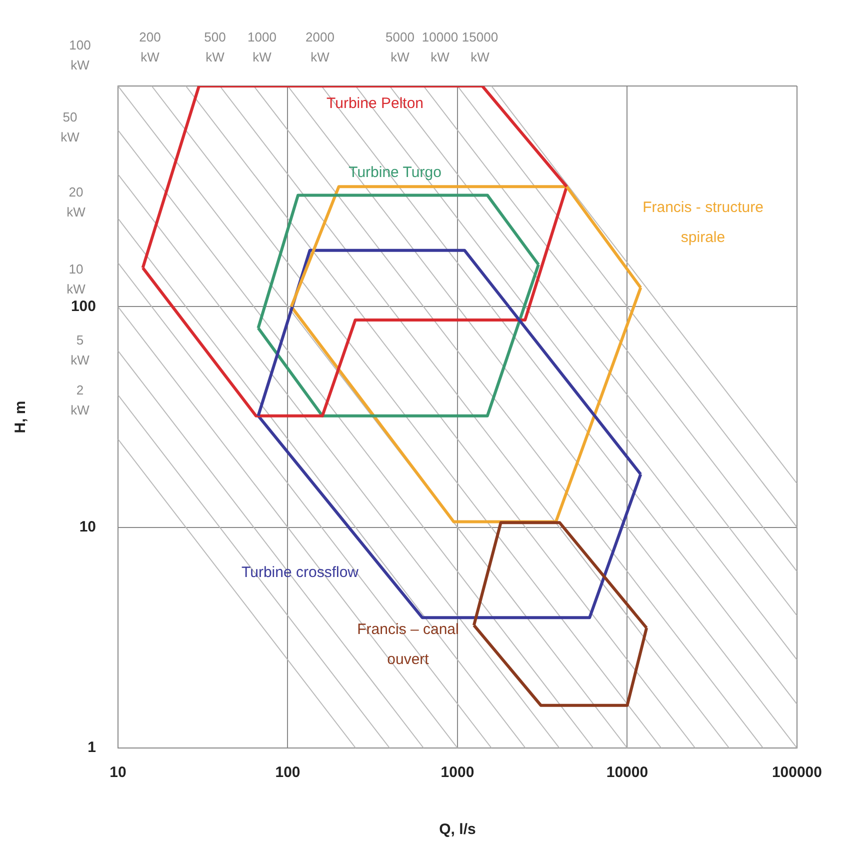 The width and height of the screenshot is (849, 855). I want to click on text: 2 kW, so click(80, 400).